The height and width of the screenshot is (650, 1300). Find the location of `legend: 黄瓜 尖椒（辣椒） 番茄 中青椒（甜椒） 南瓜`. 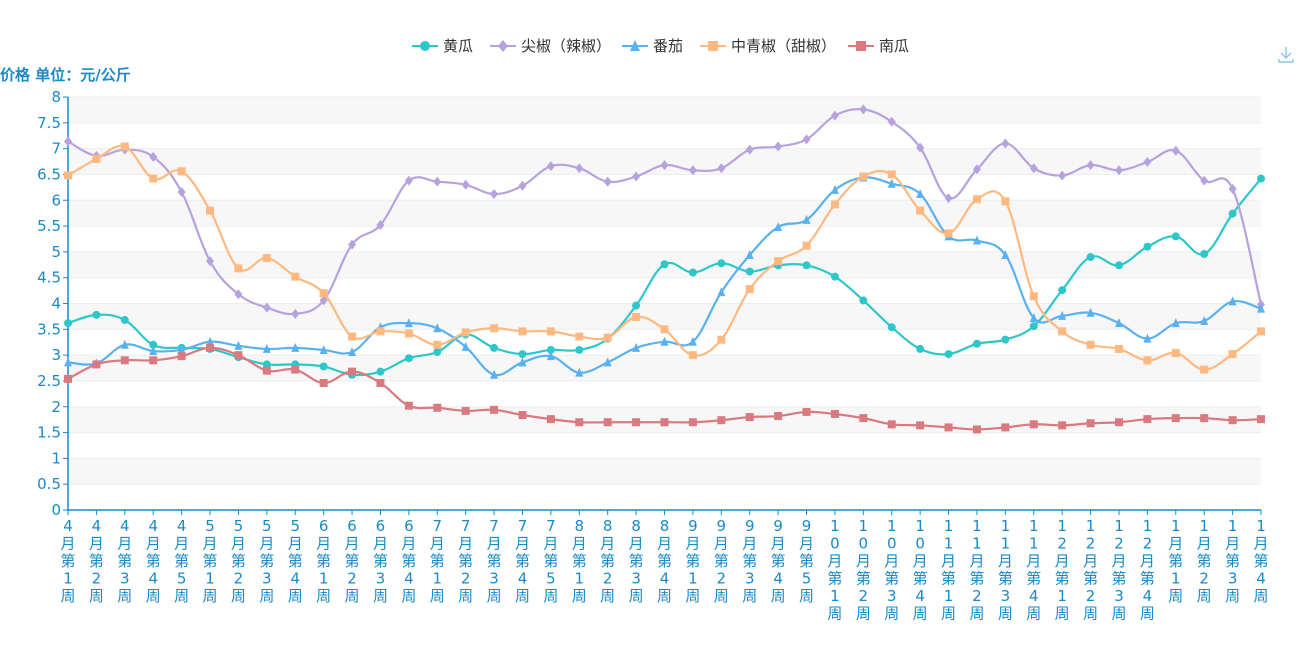

legend: 黄瓜 尖椒（辣椒） 番茄 中青椒（甜椒） 南瓜 is located at coordinates (660, 46).